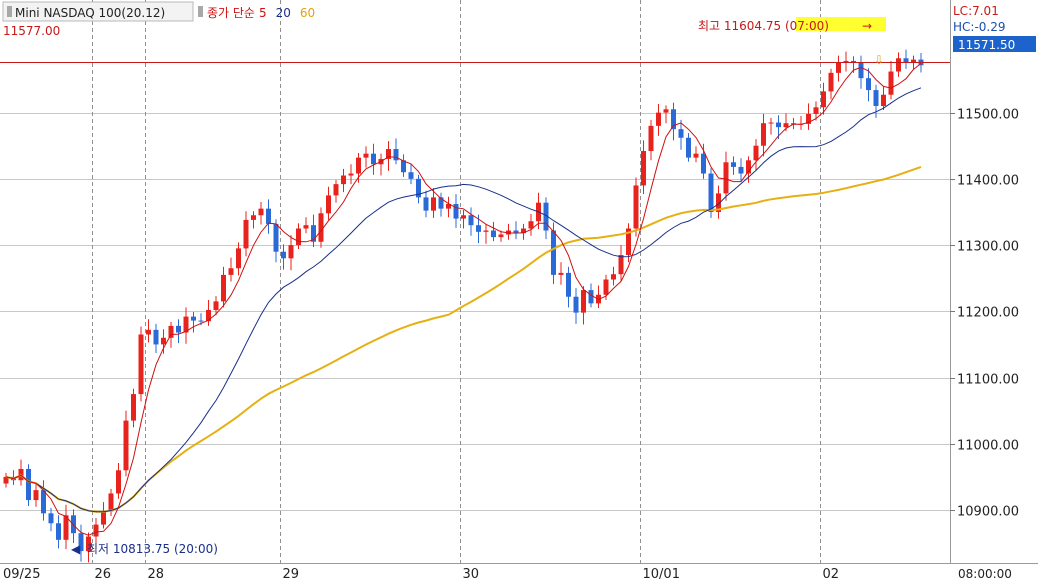  What do you see at coordinates (291, 574) in the screenshot?
I see `x-date-label: 29` at bounding box center [291, 574].